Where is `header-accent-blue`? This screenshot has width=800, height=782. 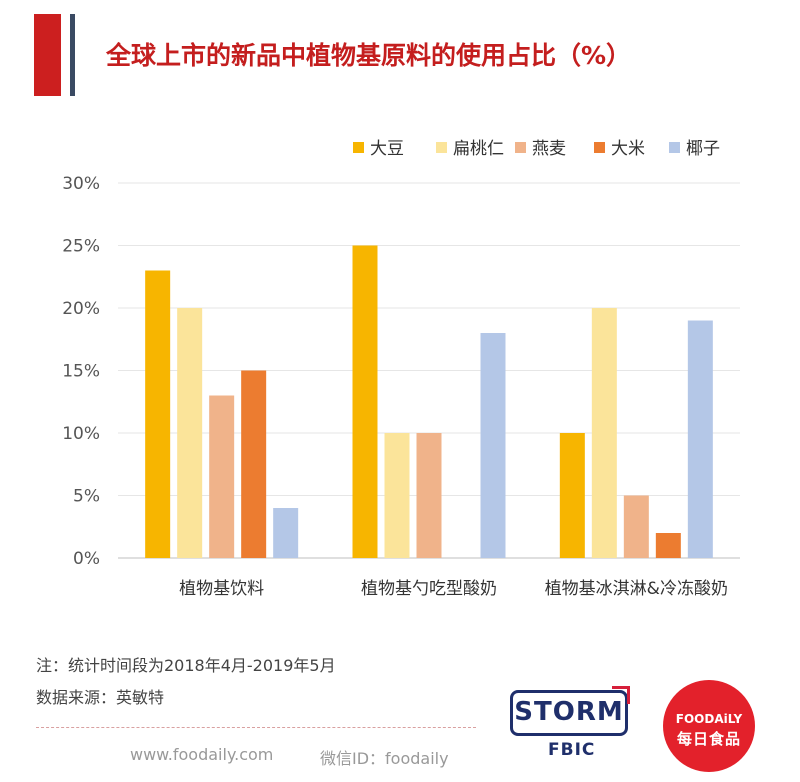
header-accent-blue is located at coordinates (72, 55).